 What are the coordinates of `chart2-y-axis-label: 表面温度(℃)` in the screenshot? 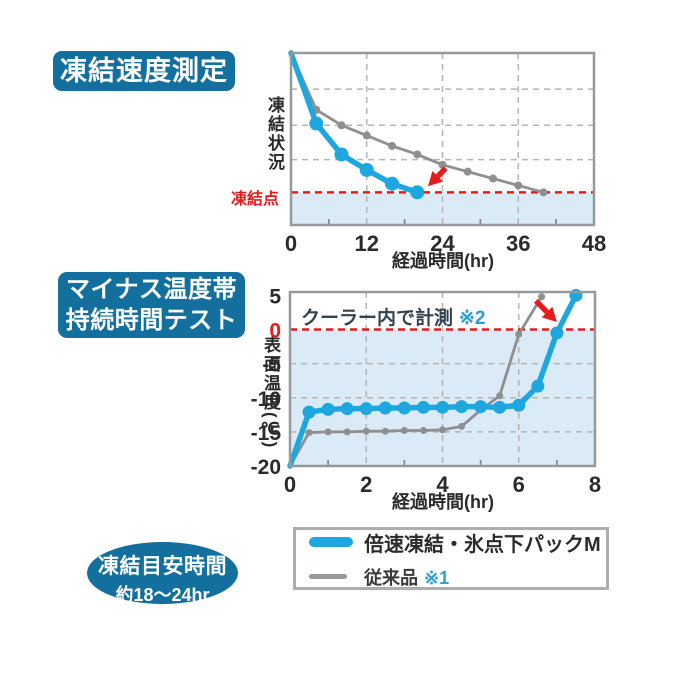 It's located at (270, 393).